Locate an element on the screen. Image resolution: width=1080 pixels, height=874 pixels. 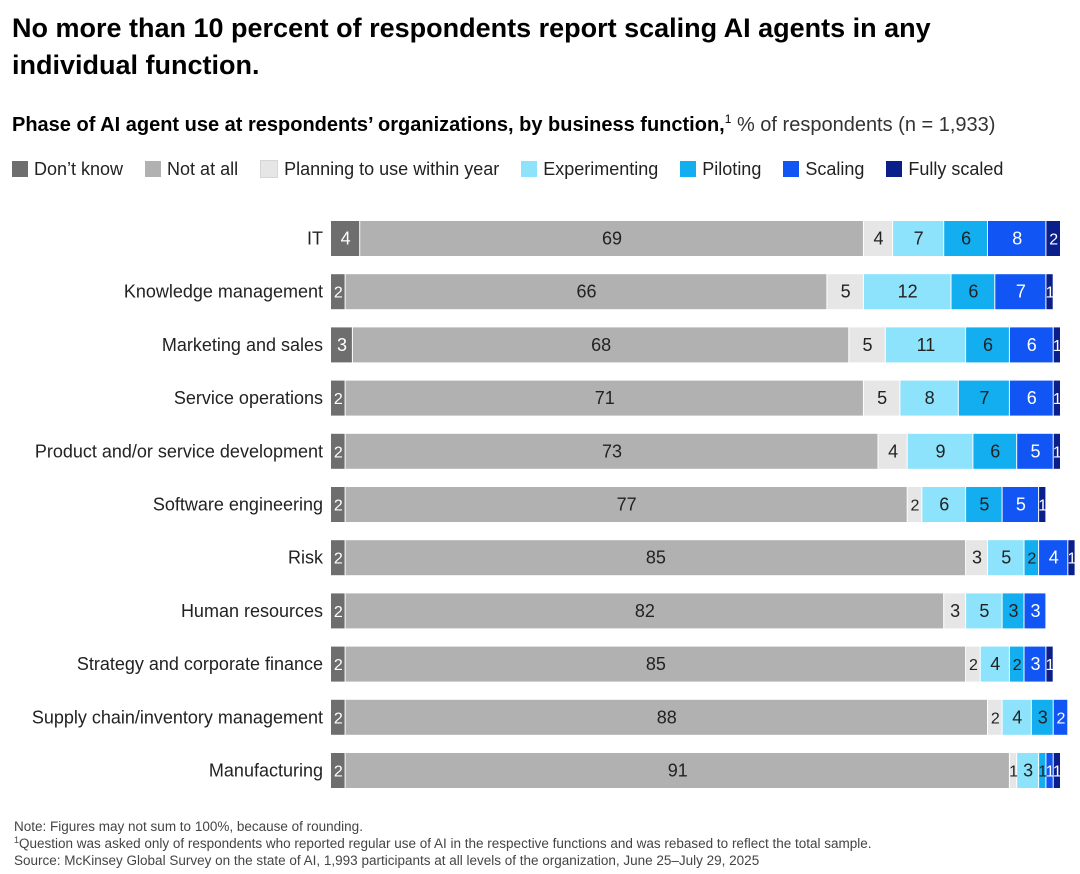
category-label-risk: Risk is located at coordinates (306, 558).